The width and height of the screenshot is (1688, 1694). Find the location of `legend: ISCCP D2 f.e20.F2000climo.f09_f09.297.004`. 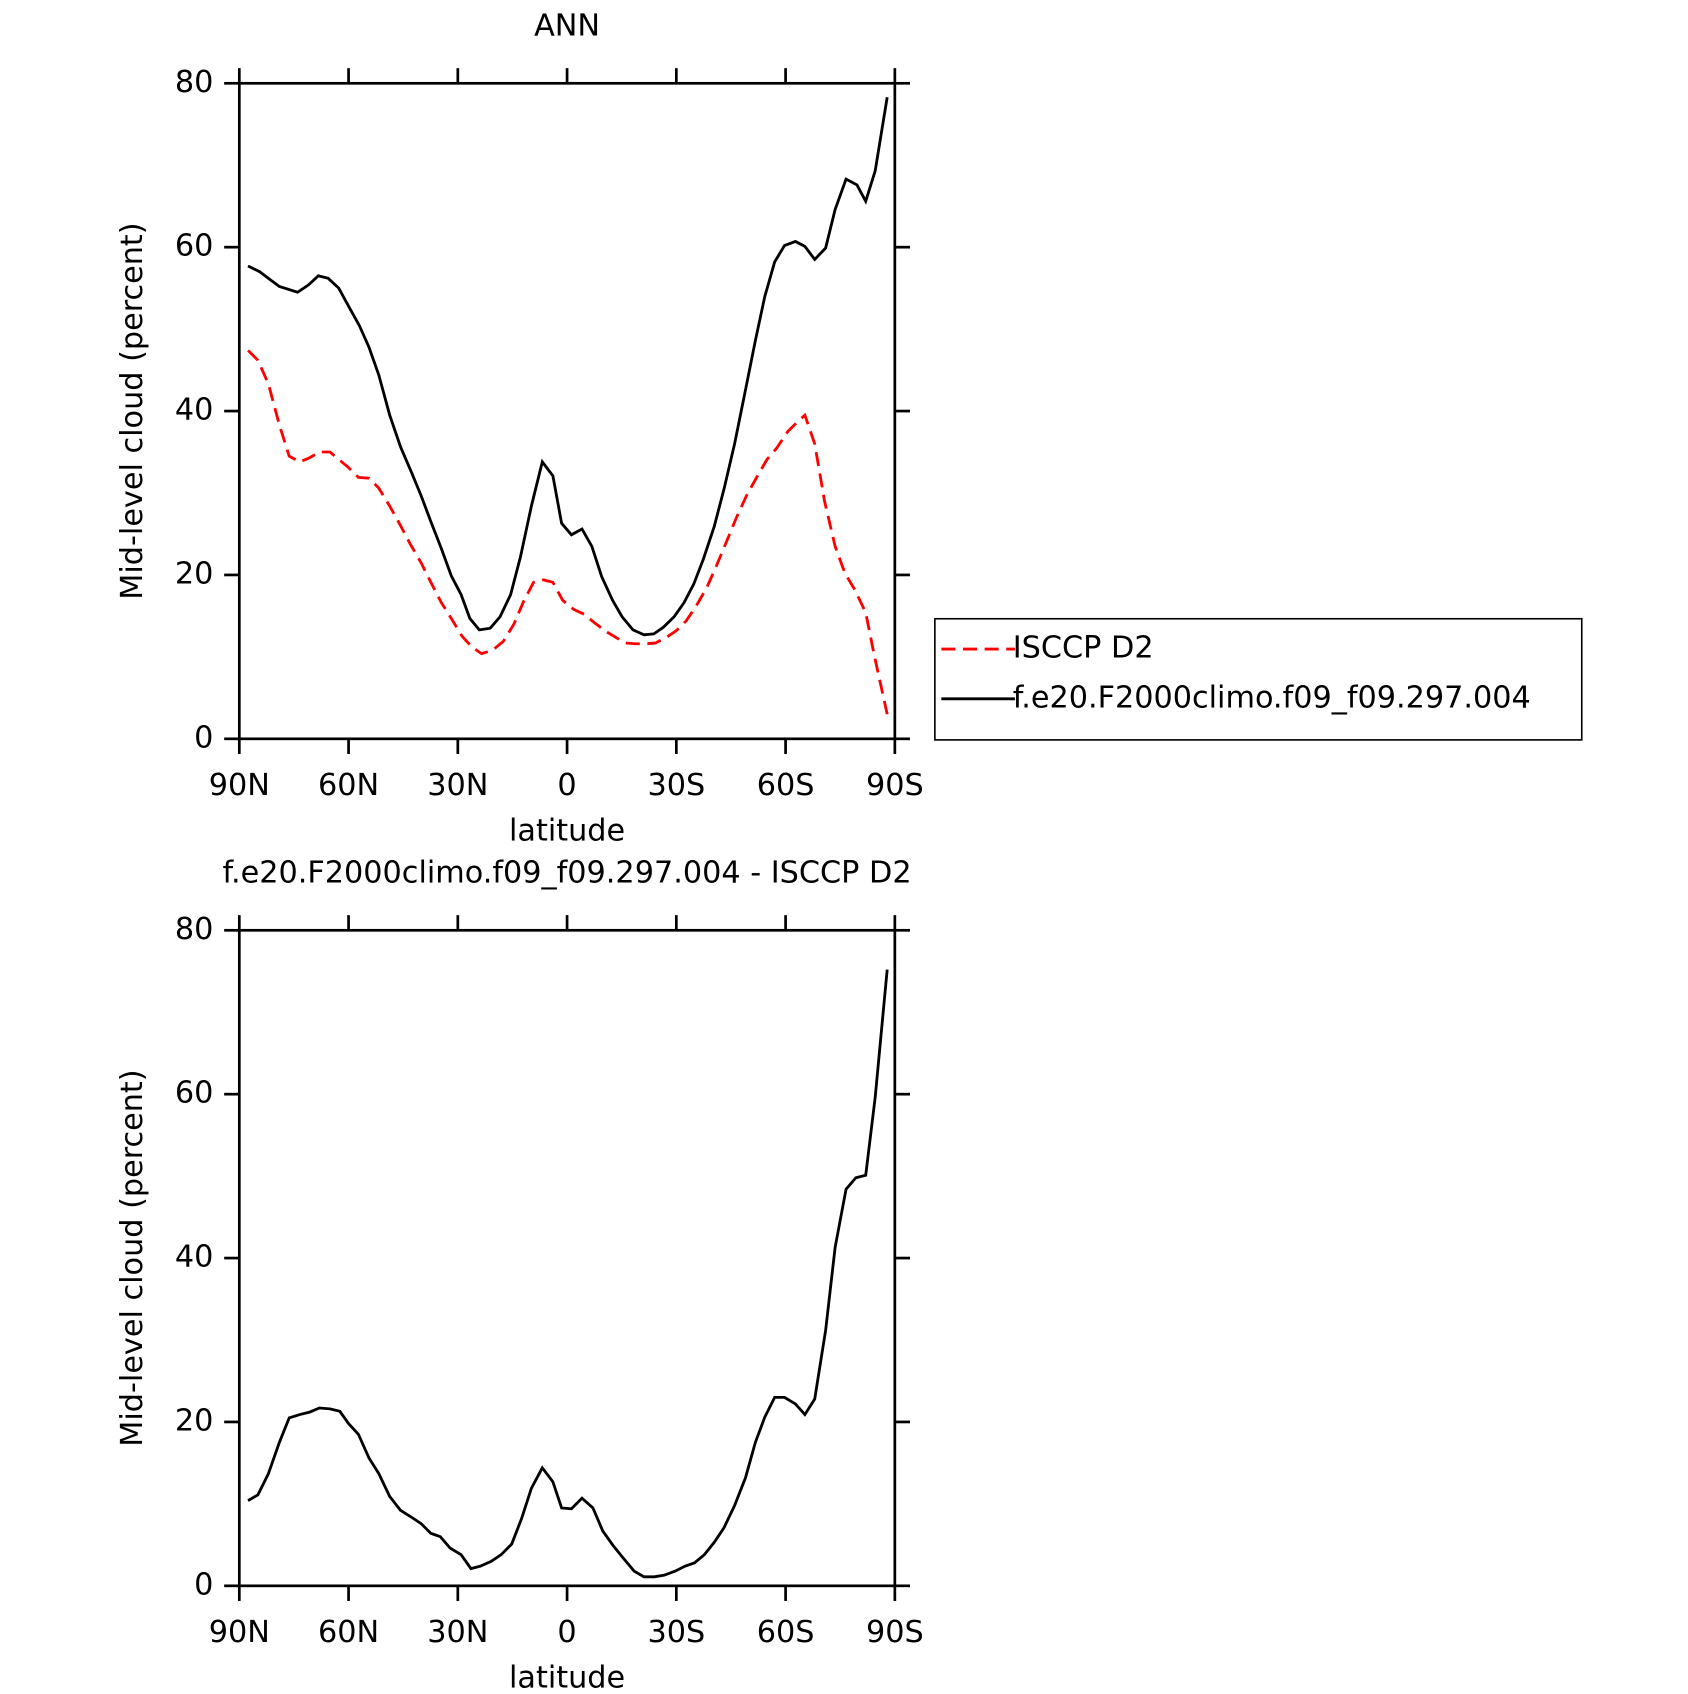

legend: ISCCP D2 f.e20.F2000climo.f09_f09.297.004 is located at coordinates (1258, 679).